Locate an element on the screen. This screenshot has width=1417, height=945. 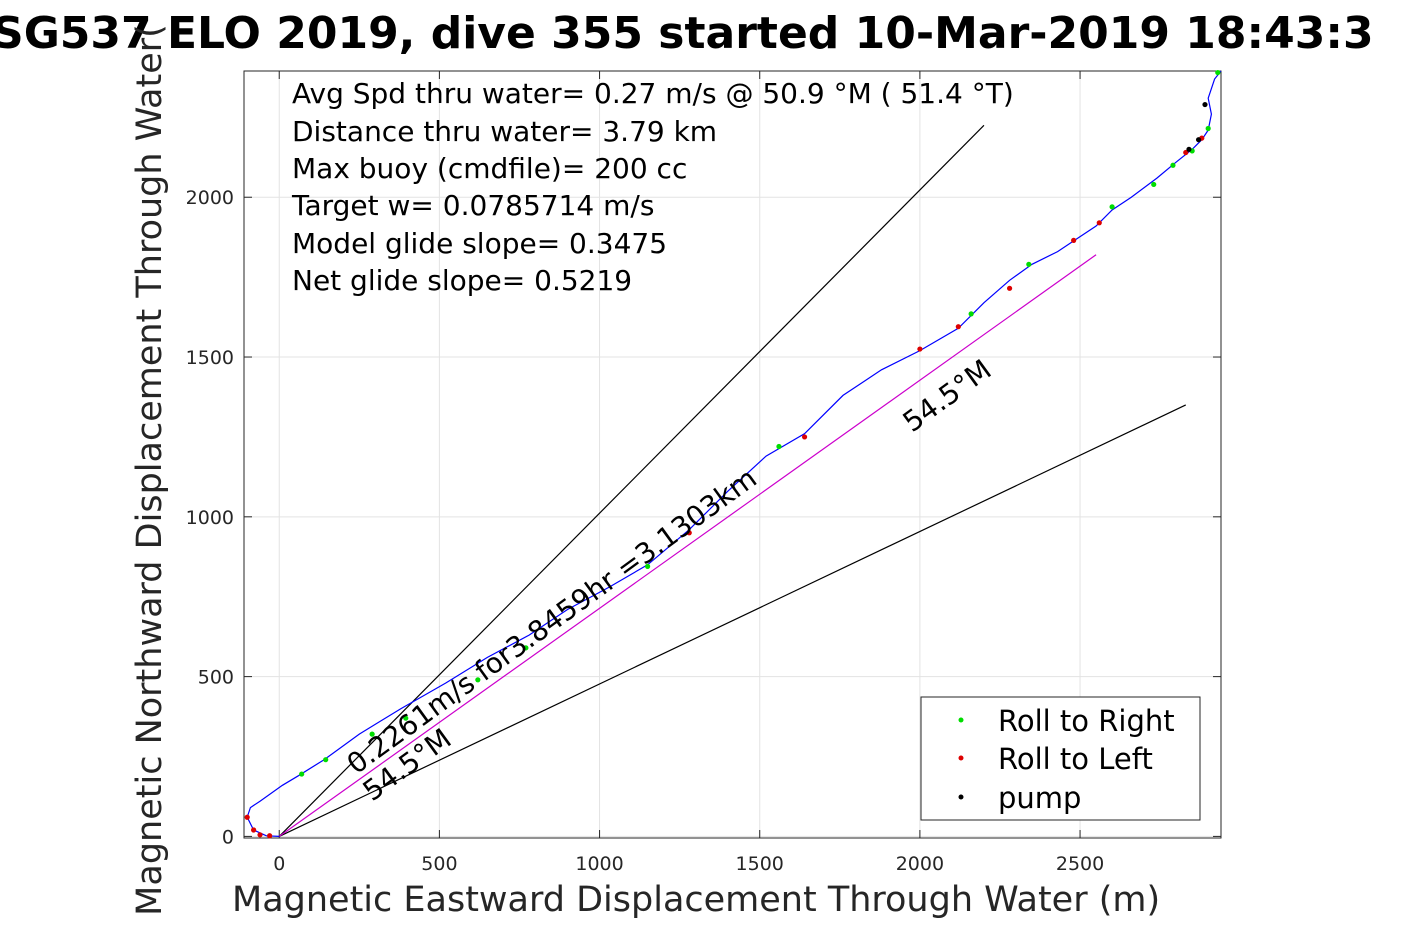
x-tick-label: 2000 is located at coordinates (920, 864).